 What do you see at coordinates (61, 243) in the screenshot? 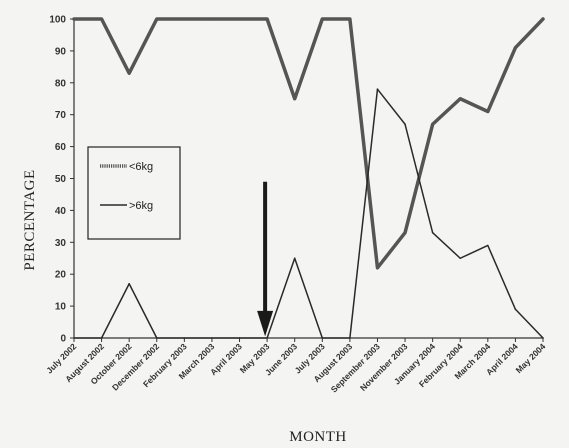
I see `y-tick-label: 30` at bounding box center [61, 243].